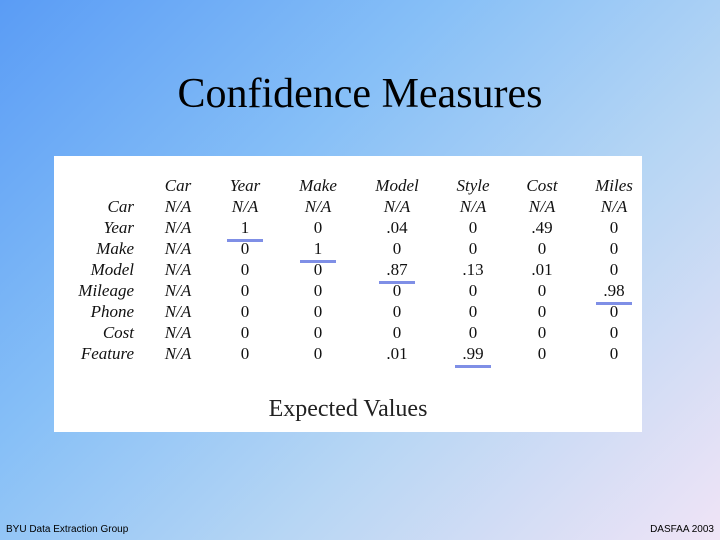 The image size is (720, 540). I want to click on column-header: Cost, so click(542, 185).